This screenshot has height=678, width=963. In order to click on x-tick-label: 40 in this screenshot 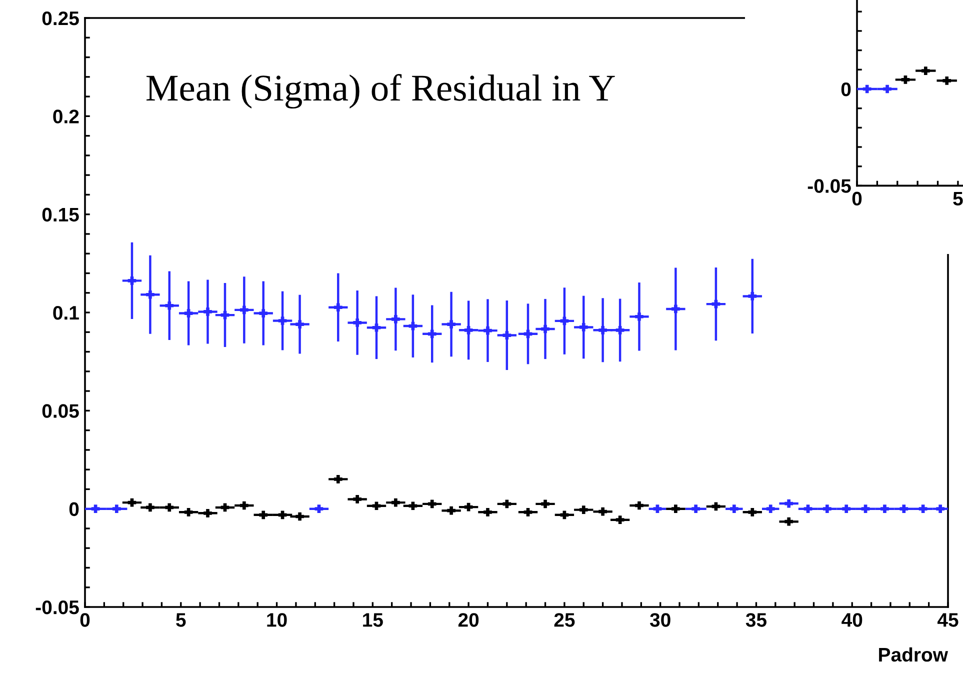, I will do `click(852, 620)`.